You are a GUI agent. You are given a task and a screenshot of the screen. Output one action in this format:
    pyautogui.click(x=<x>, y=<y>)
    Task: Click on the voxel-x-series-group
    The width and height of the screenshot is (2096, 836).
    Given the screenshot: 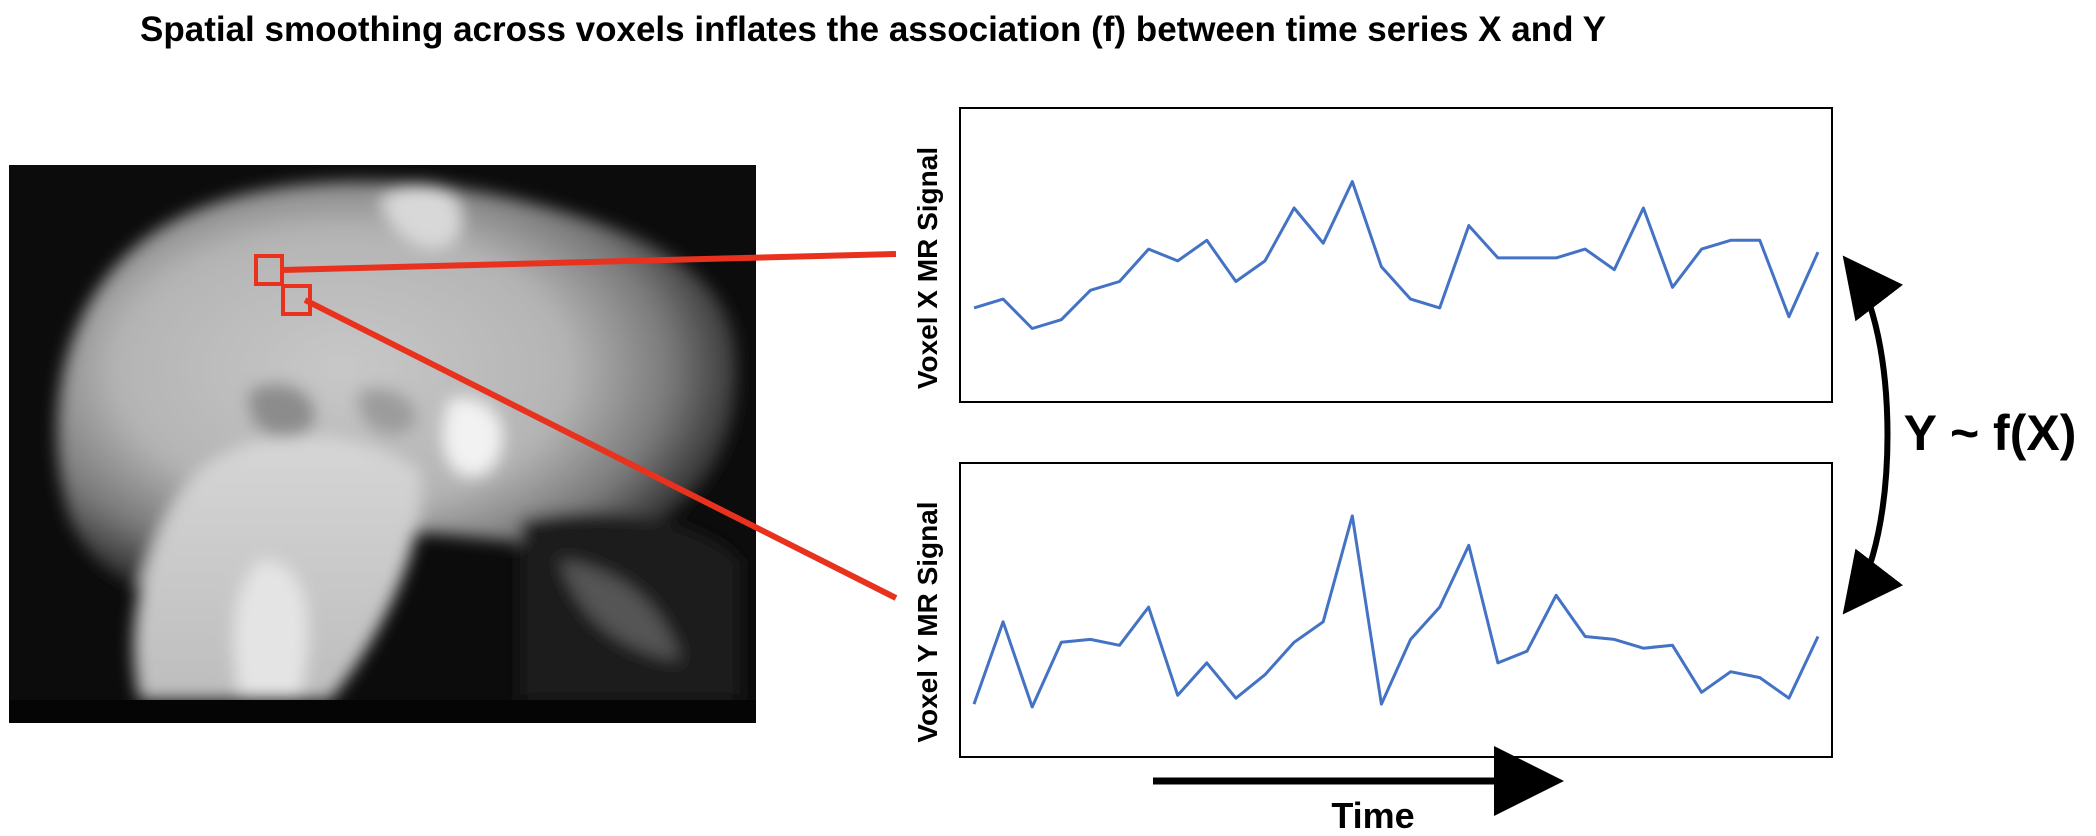 What is the action you would take?
    pyautogui.click(x=1396, y=255)
    